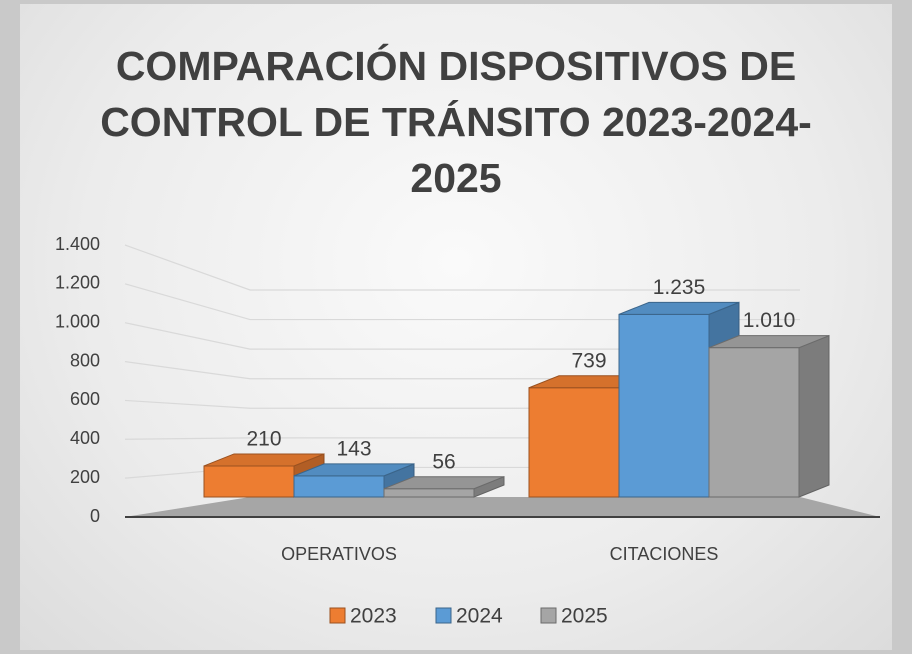  I want to click on floor, so click(502, 507).